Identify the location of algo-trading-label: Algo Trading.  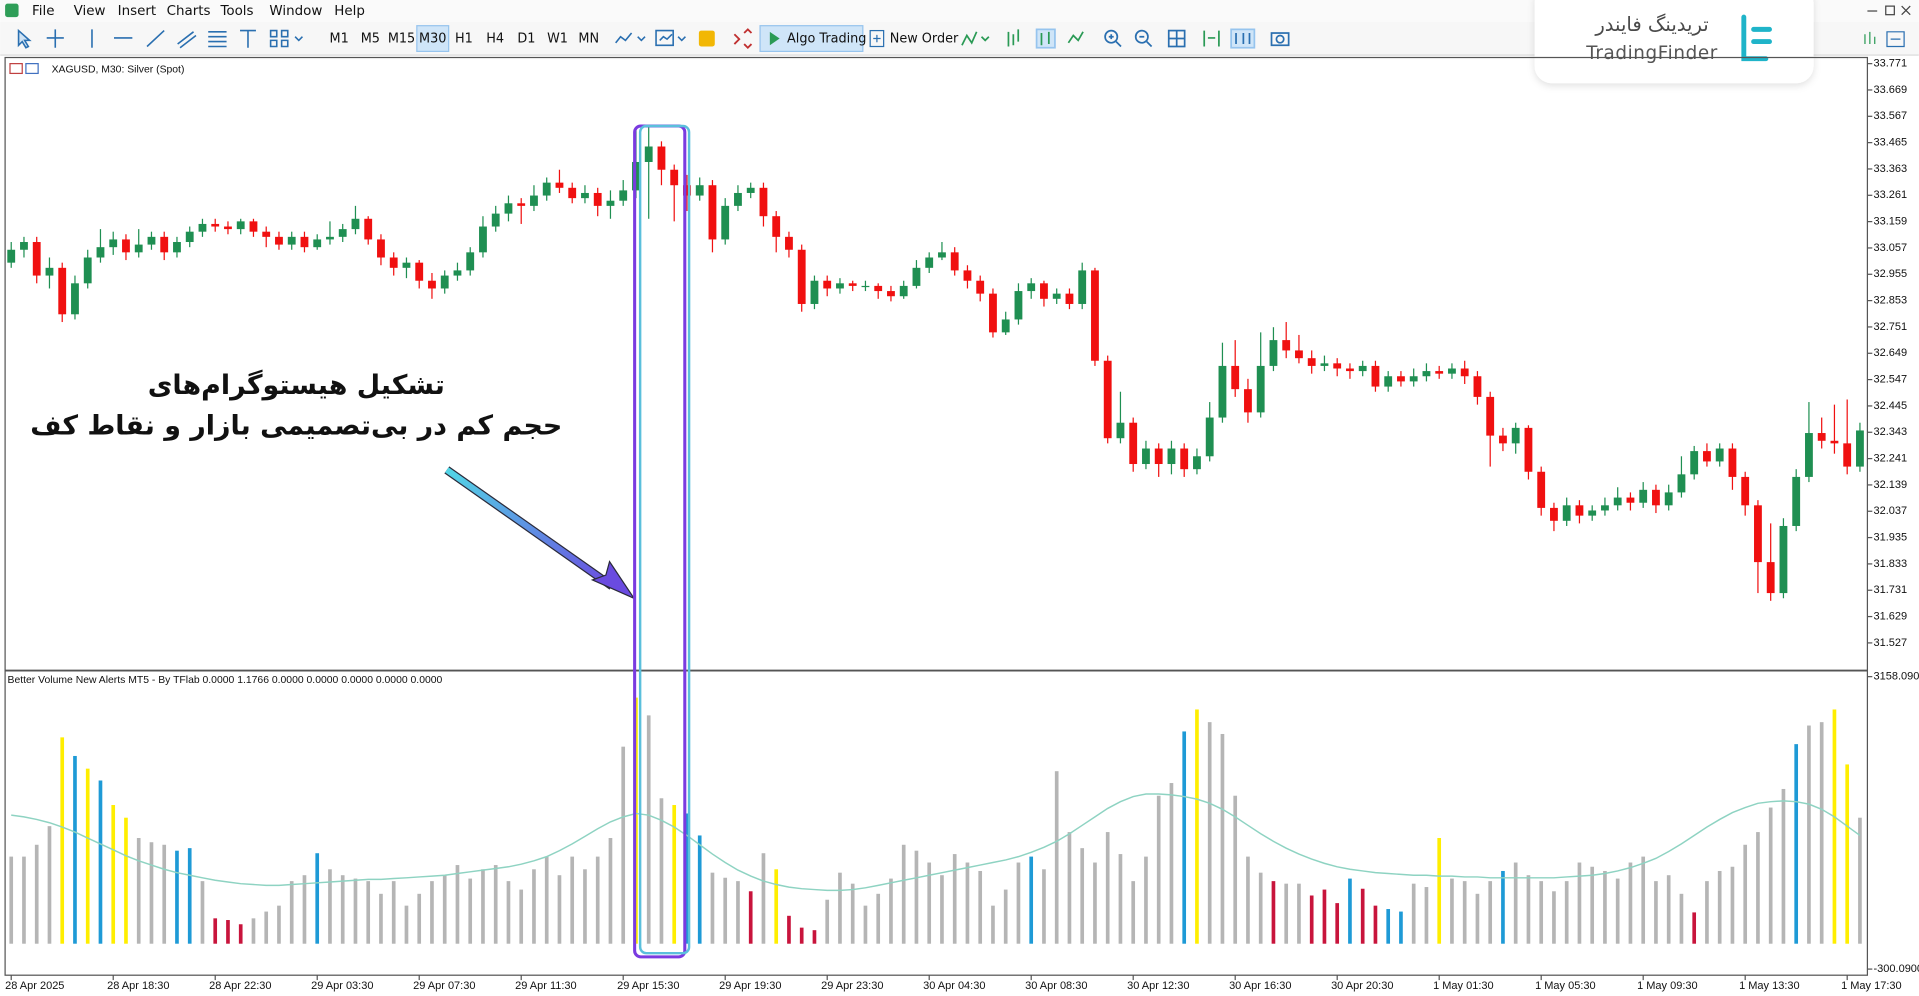
(826, 39).